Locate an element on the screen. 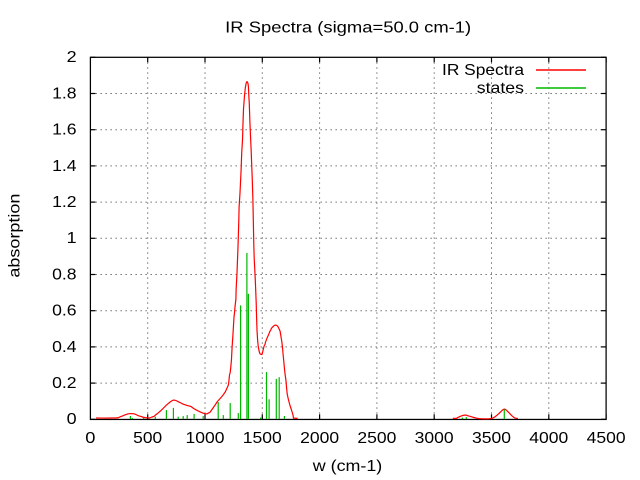 The height and width of the screenshot is (480, 640). svg-text: w (cm-1) is located at coordinates (347, 466).